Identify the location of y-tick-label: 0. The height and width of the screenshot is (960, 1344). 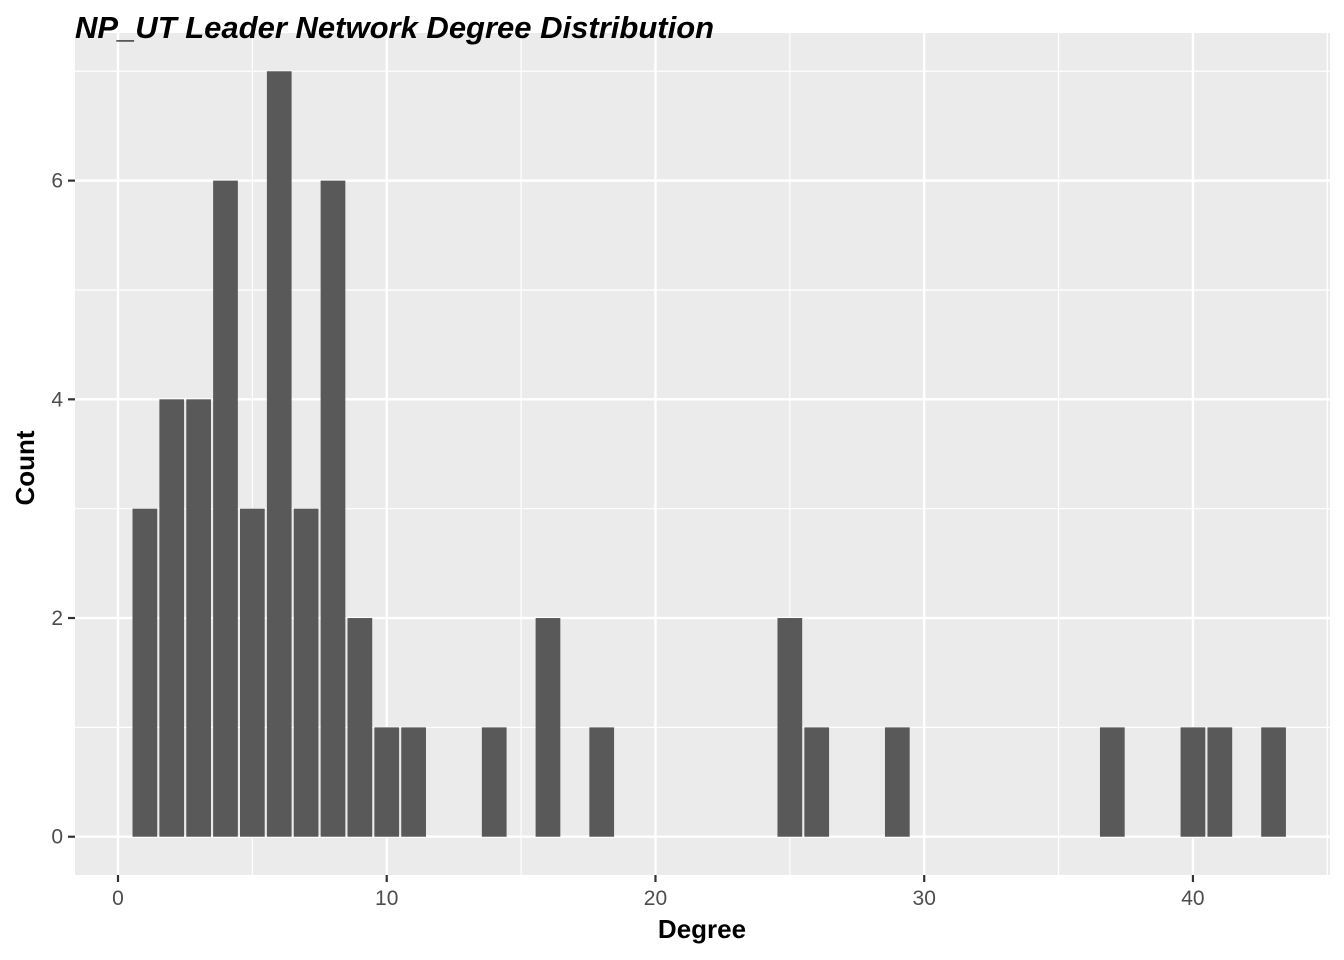
(57, 837).